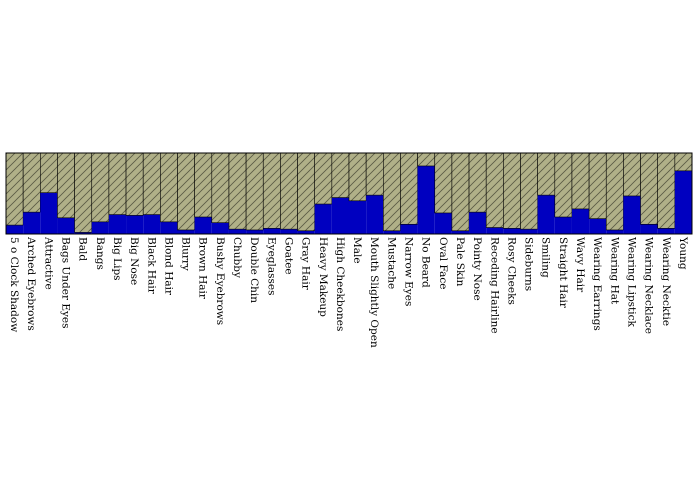 Image resolution: width=695 pixels, height=494 pixels. I want to click on tick-label-23: Narrow Eyes, so click(409, 271).